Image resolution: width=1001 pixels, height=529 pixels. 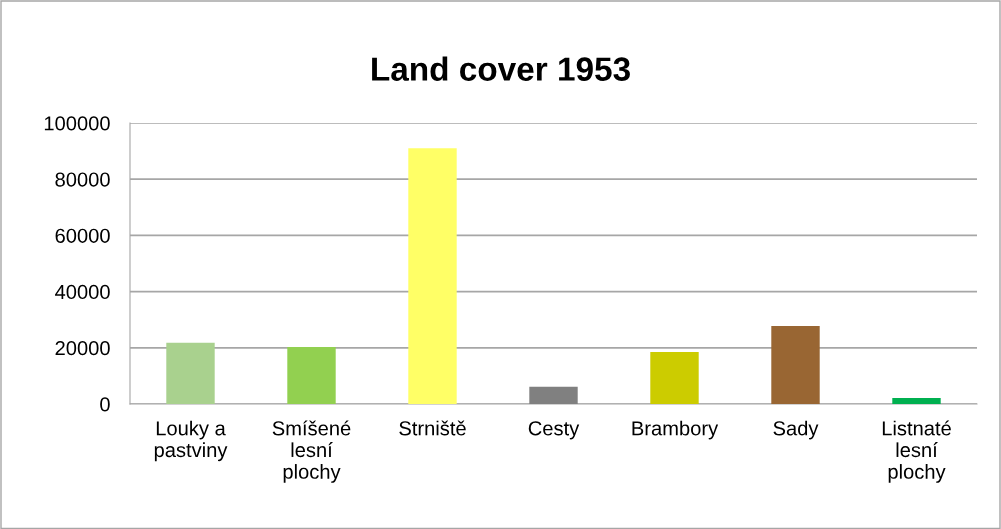 I want to click on y-tick-label: 40000, so click(x=82, y=292).